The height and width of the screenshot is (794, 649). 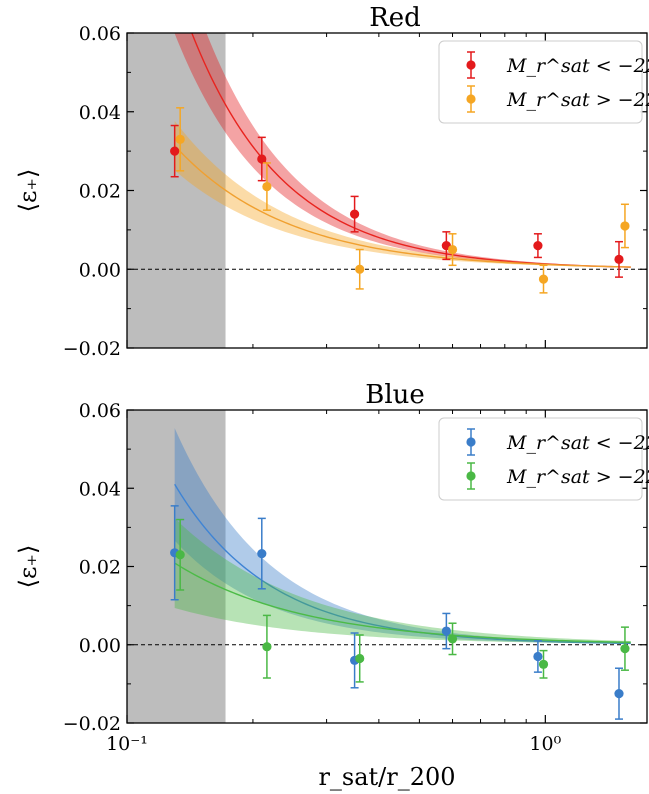 I want to click on x-tick-label: 10⁰, so click(x=545, y=744).